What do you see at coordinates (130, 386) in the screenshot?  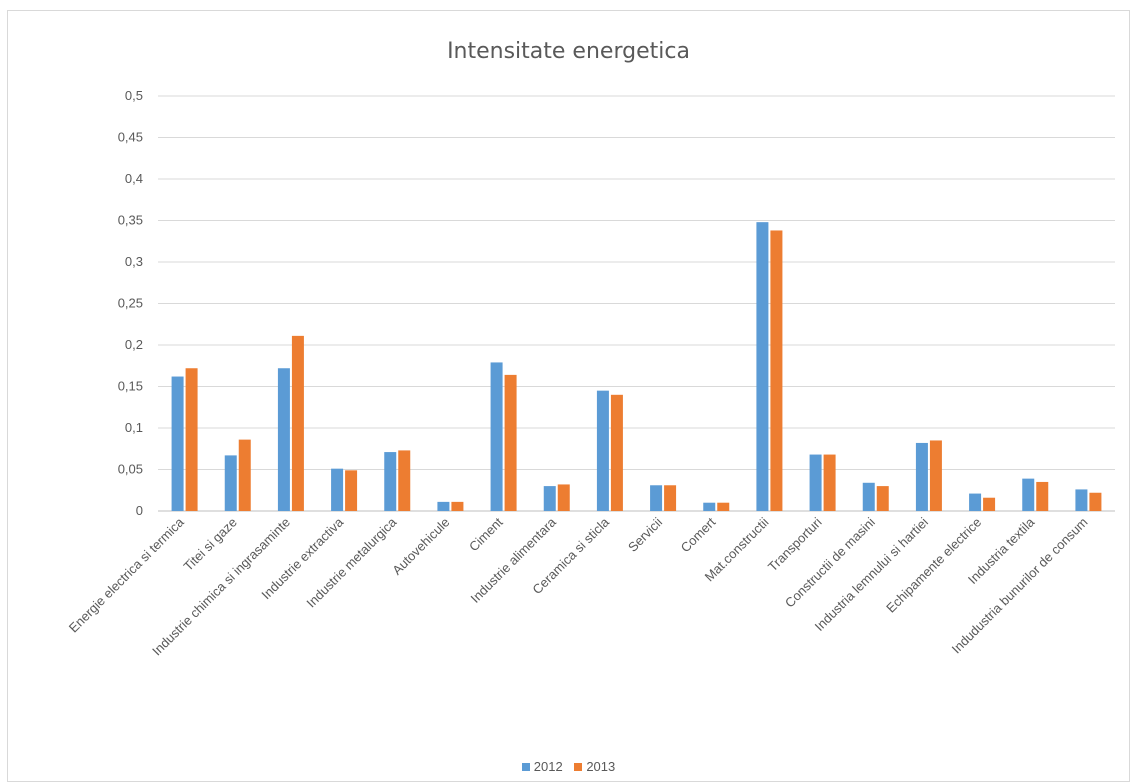 I see `y-tick-label: 0,15` at bounding box center [130, 386].